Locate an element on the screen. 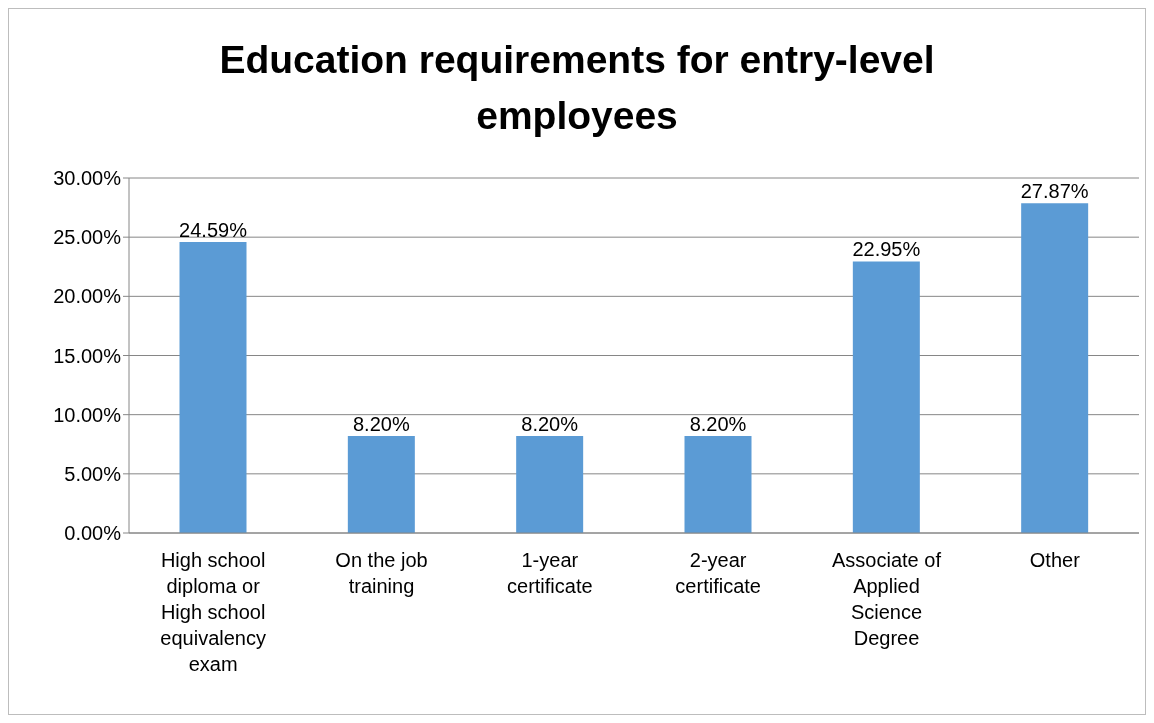 The image size is (1154, 723). x-tick-label: 1-year certificate is located at coordinates (550, 573).